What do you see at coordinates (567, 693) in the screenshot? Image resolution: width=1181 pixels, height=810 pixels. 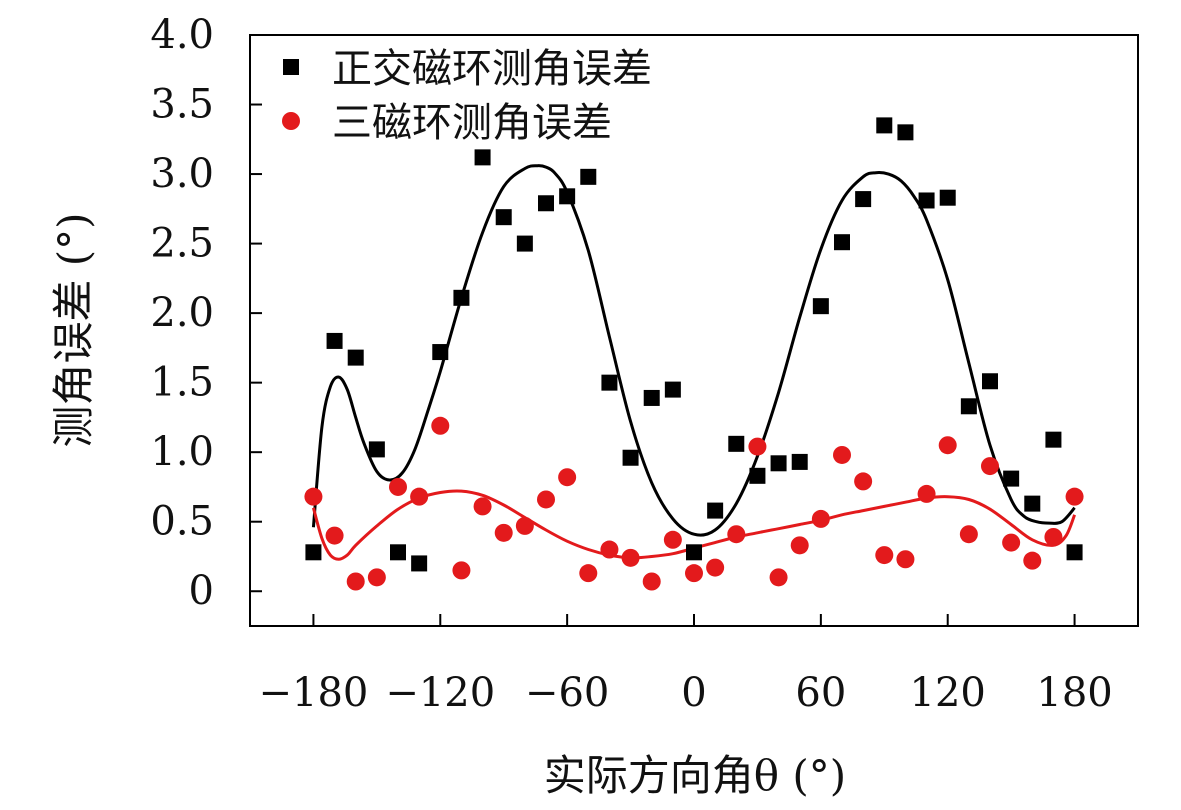 I see `x-tick-label: −60` at bounding box center [567, 693].